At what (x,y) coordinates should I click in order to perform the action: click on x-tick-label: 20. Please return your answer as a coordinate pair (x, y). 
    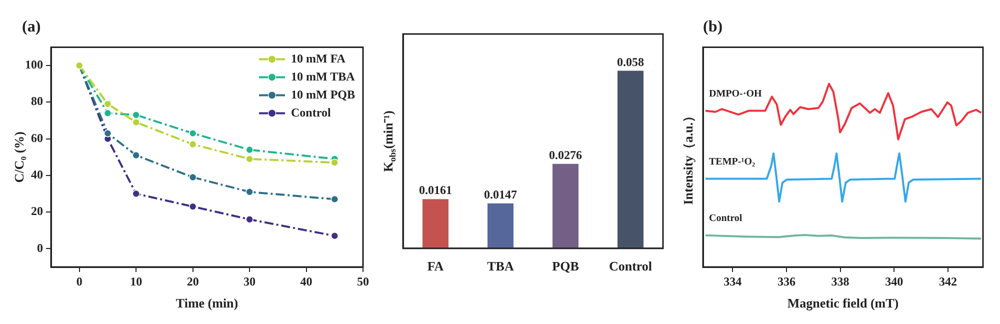
    Looking at the image, I should click on (192, 281).